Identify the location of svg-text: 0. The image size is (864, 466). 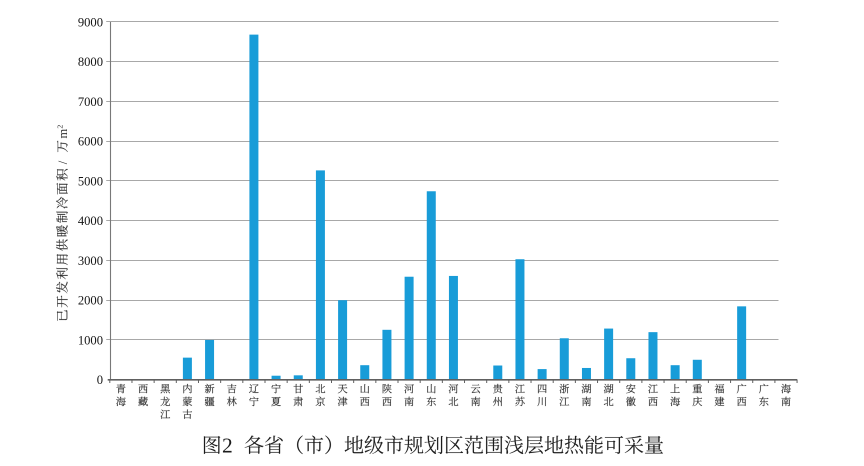
(100, 380).